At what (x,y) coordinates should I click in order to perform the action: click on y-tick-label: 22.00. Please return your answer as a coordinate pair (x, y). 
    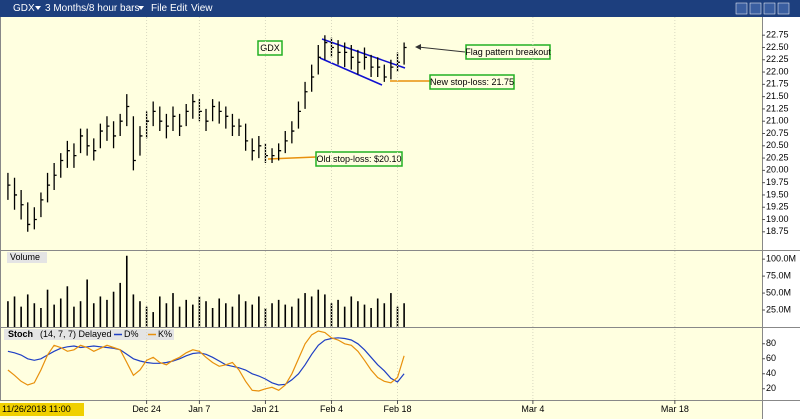
    Looking at the image, I should click on (777, 71).